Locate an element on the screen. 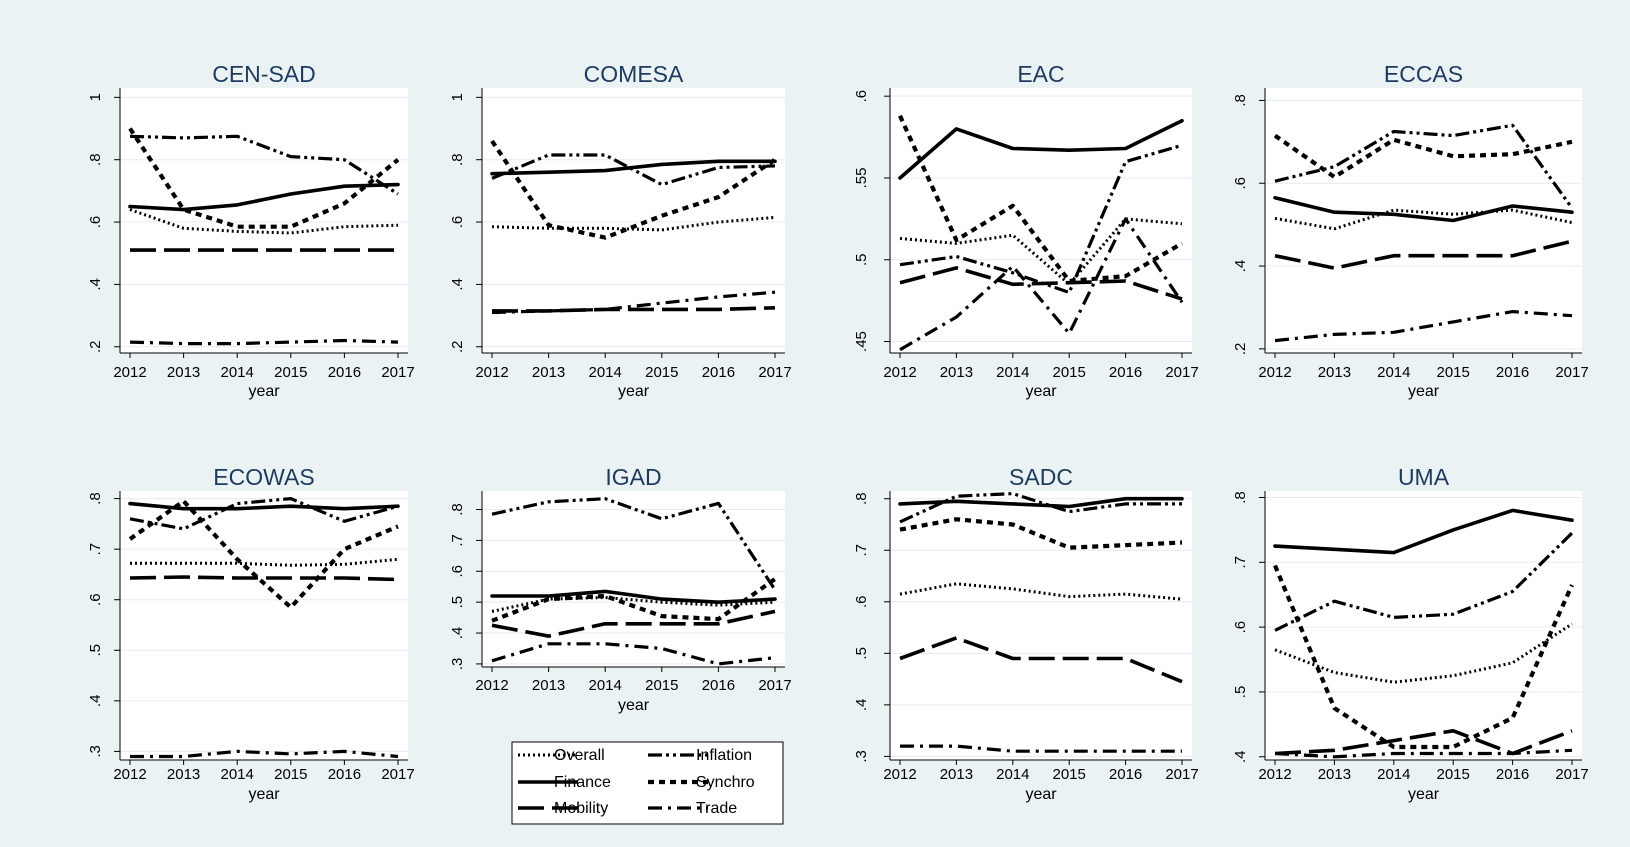 Image resolution: width=1630 pixels, height=847 pixels. legend-label-mobility: Mobility is located at coordinates (581, 808).